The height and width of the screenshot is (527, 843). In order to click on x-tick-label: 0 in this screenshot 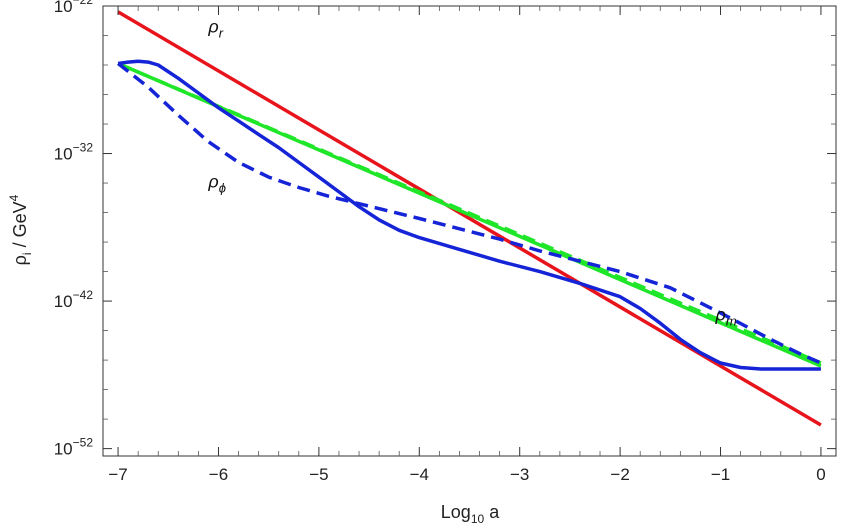, I will do `click(820, 474)`.